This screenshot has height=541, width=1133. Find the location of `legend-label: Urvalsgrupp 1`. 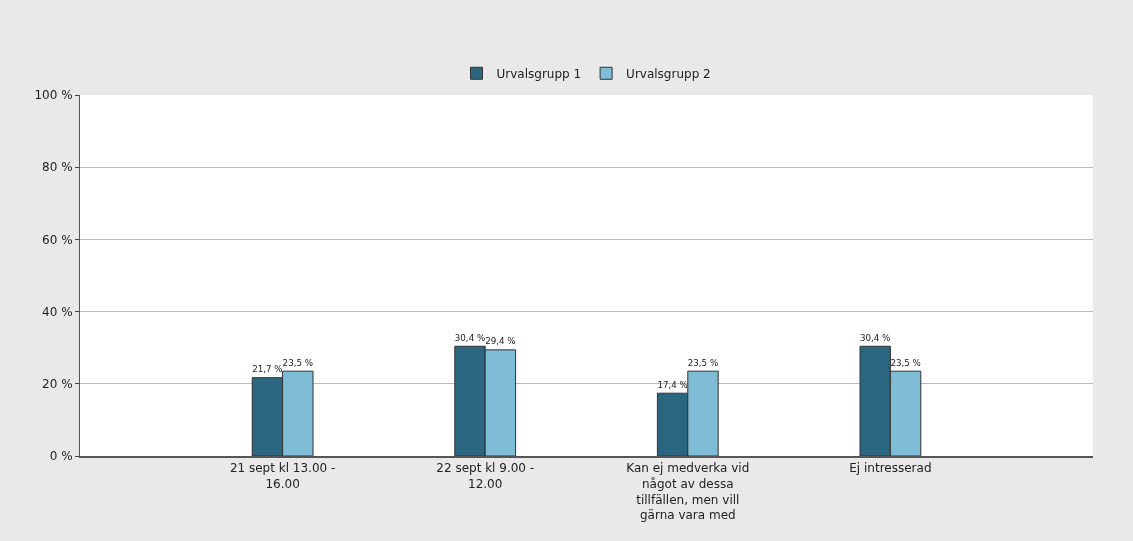

legend-label: Urvalsgrupp 1 is located at coordinates (539, 73).